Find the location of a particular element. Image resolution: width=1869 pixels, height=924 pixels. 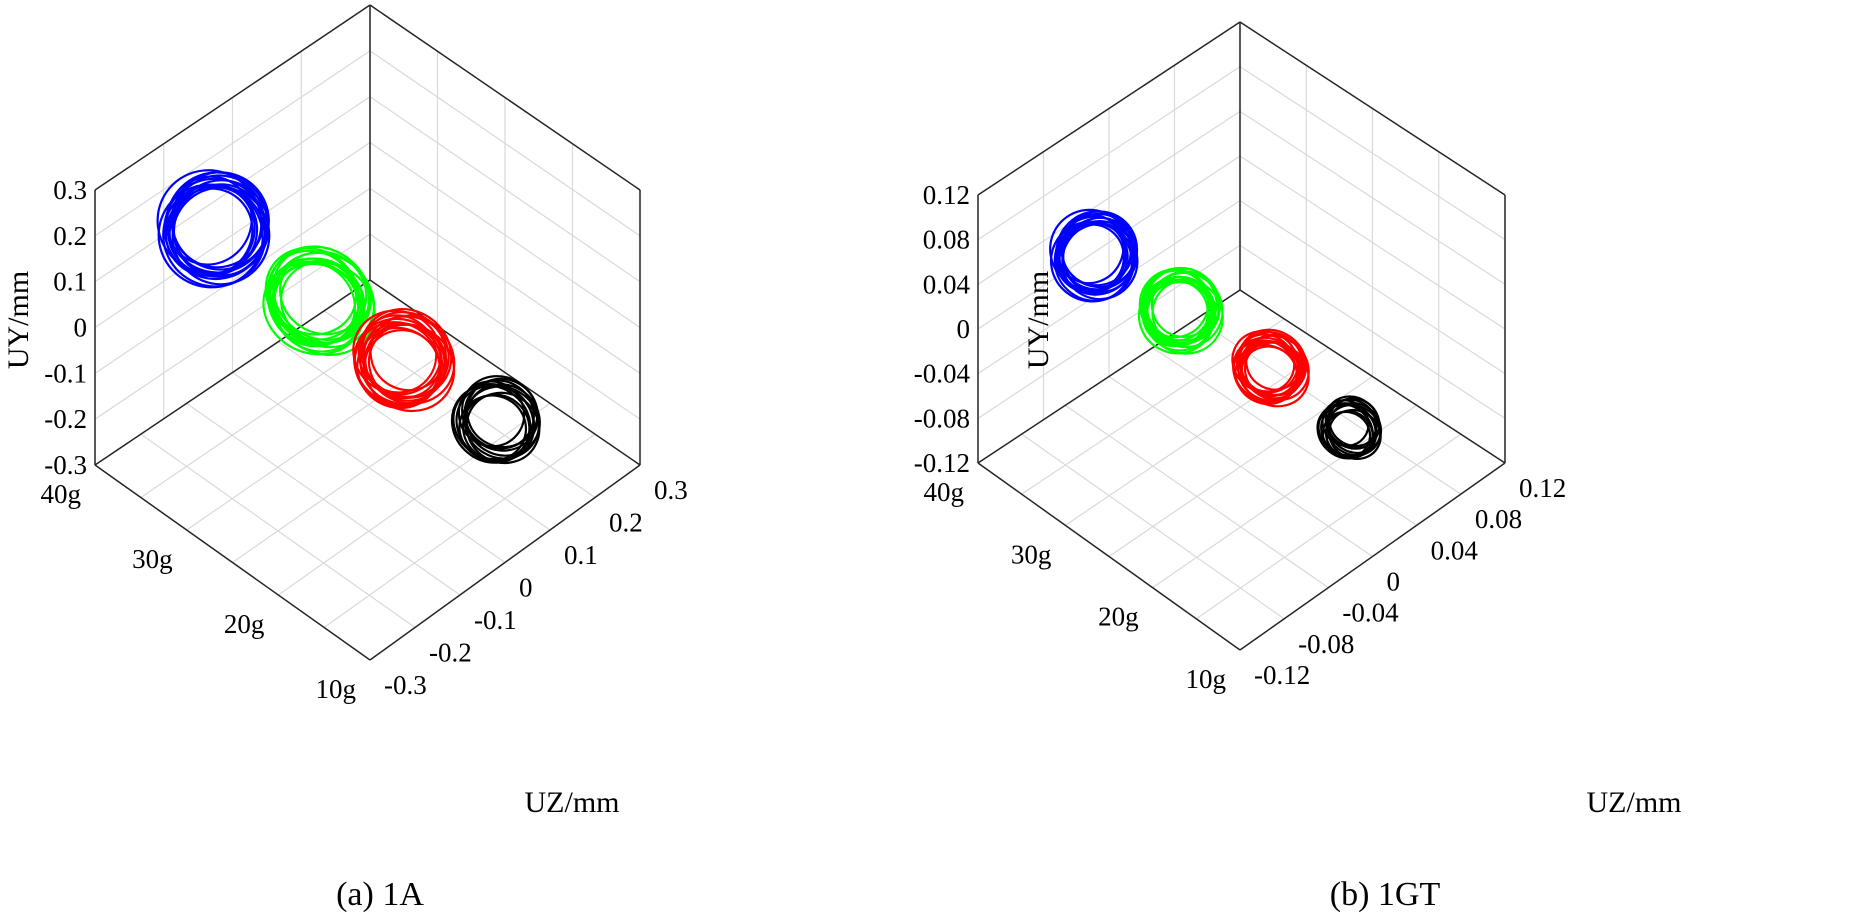

y-tick-label: -0.12 is located at coordinates (942, 463).